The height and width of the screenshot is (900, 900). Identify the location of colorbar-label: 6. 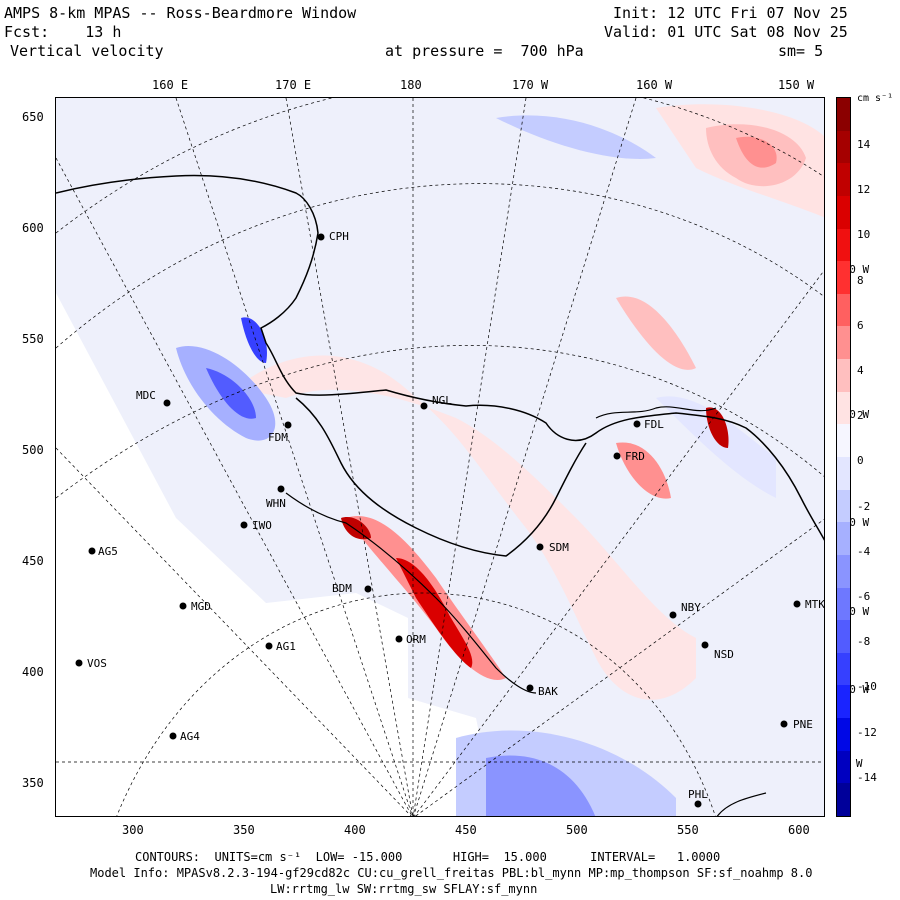
(860, 325).